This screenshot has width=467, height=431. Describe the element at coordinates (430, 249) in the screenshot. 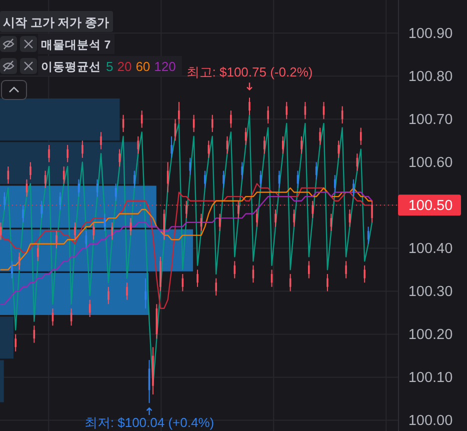

I see `y-tick-label: 100.40` at that location.